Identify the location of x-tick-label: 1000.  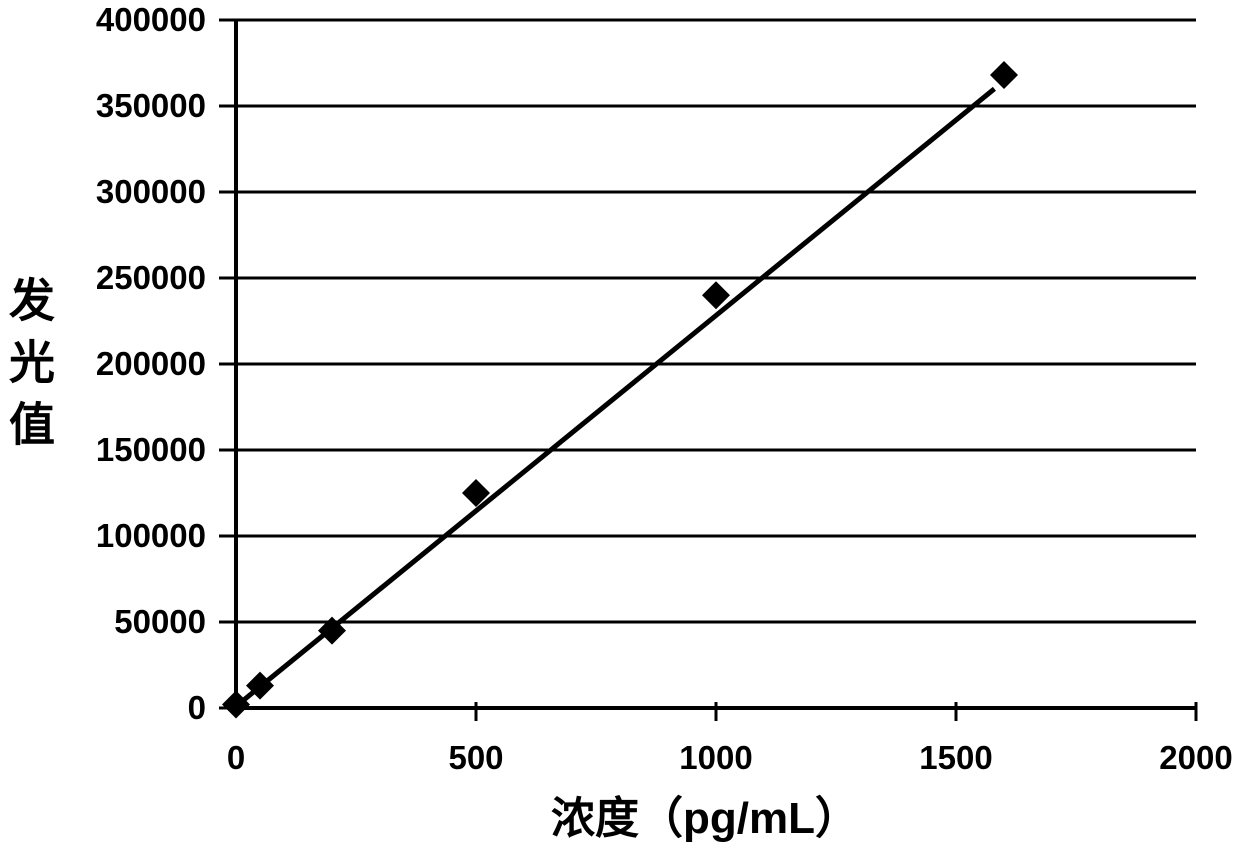
(716, 757).